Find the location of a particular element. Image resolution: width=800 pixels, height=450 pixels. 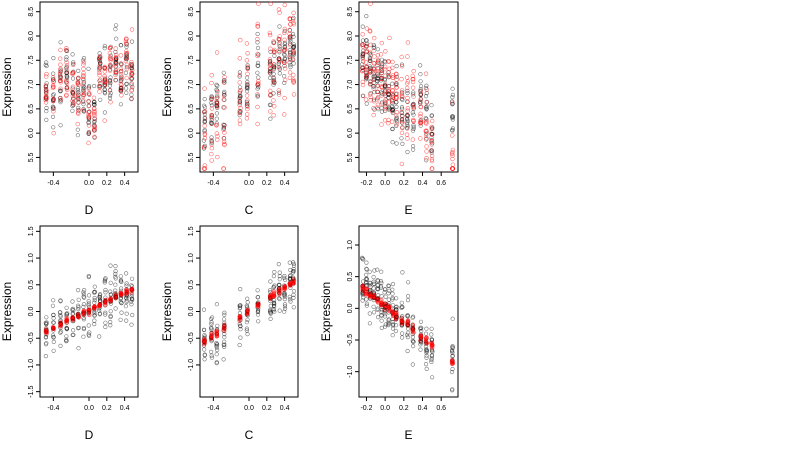

x-tick-label: -0.2 is located at coordinates (366, 408).